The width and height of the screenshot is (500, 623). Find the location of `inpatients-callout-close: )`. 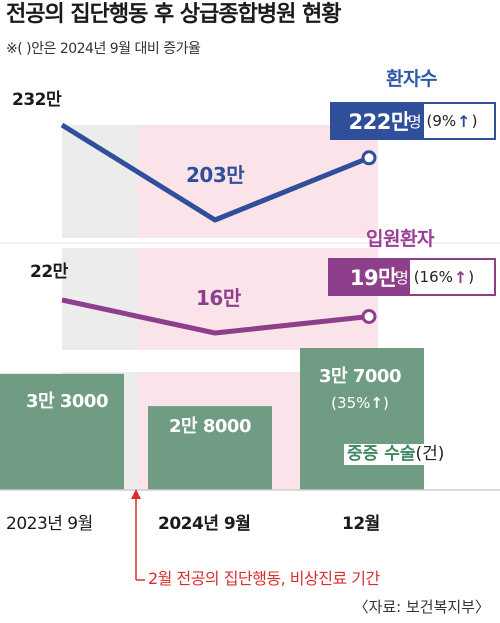

inpatients-callout-close: ) is located at coordinates (471, 277).